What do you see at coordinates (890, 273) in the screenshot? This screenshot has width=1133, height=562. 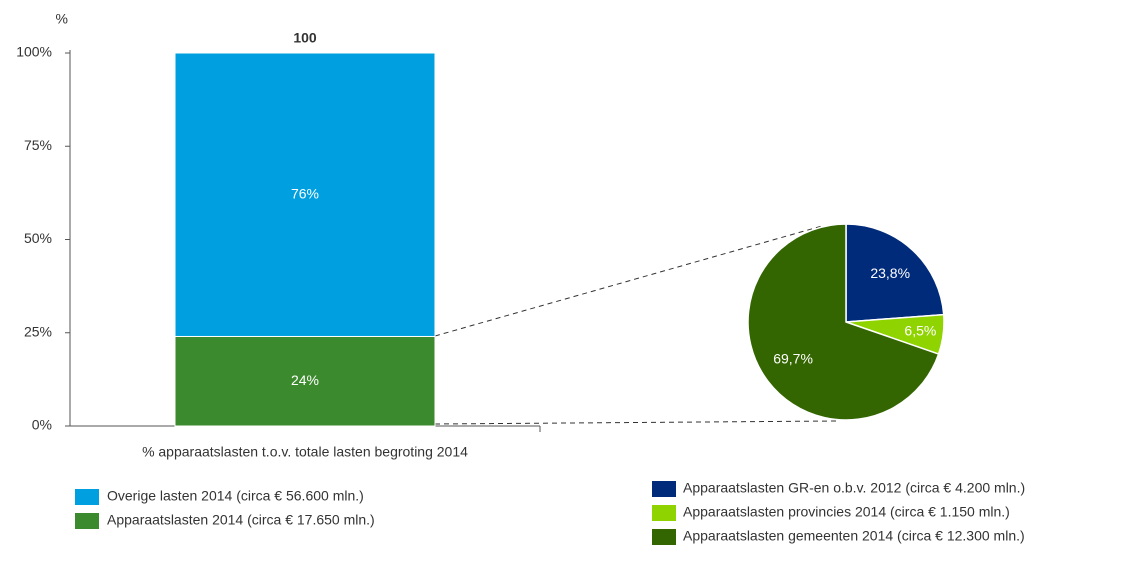 I see `value-label: 23,8%` at bounding box center [890, 273].